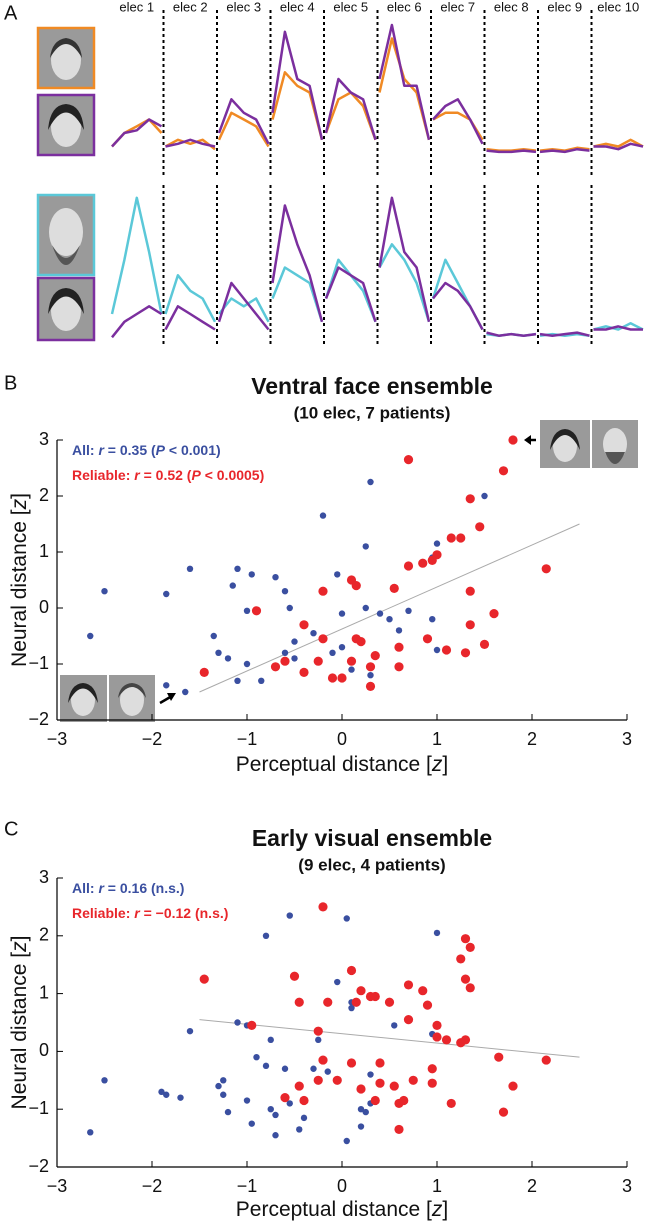  I want to click on text-part: < 0.0005), so click(232, 475).